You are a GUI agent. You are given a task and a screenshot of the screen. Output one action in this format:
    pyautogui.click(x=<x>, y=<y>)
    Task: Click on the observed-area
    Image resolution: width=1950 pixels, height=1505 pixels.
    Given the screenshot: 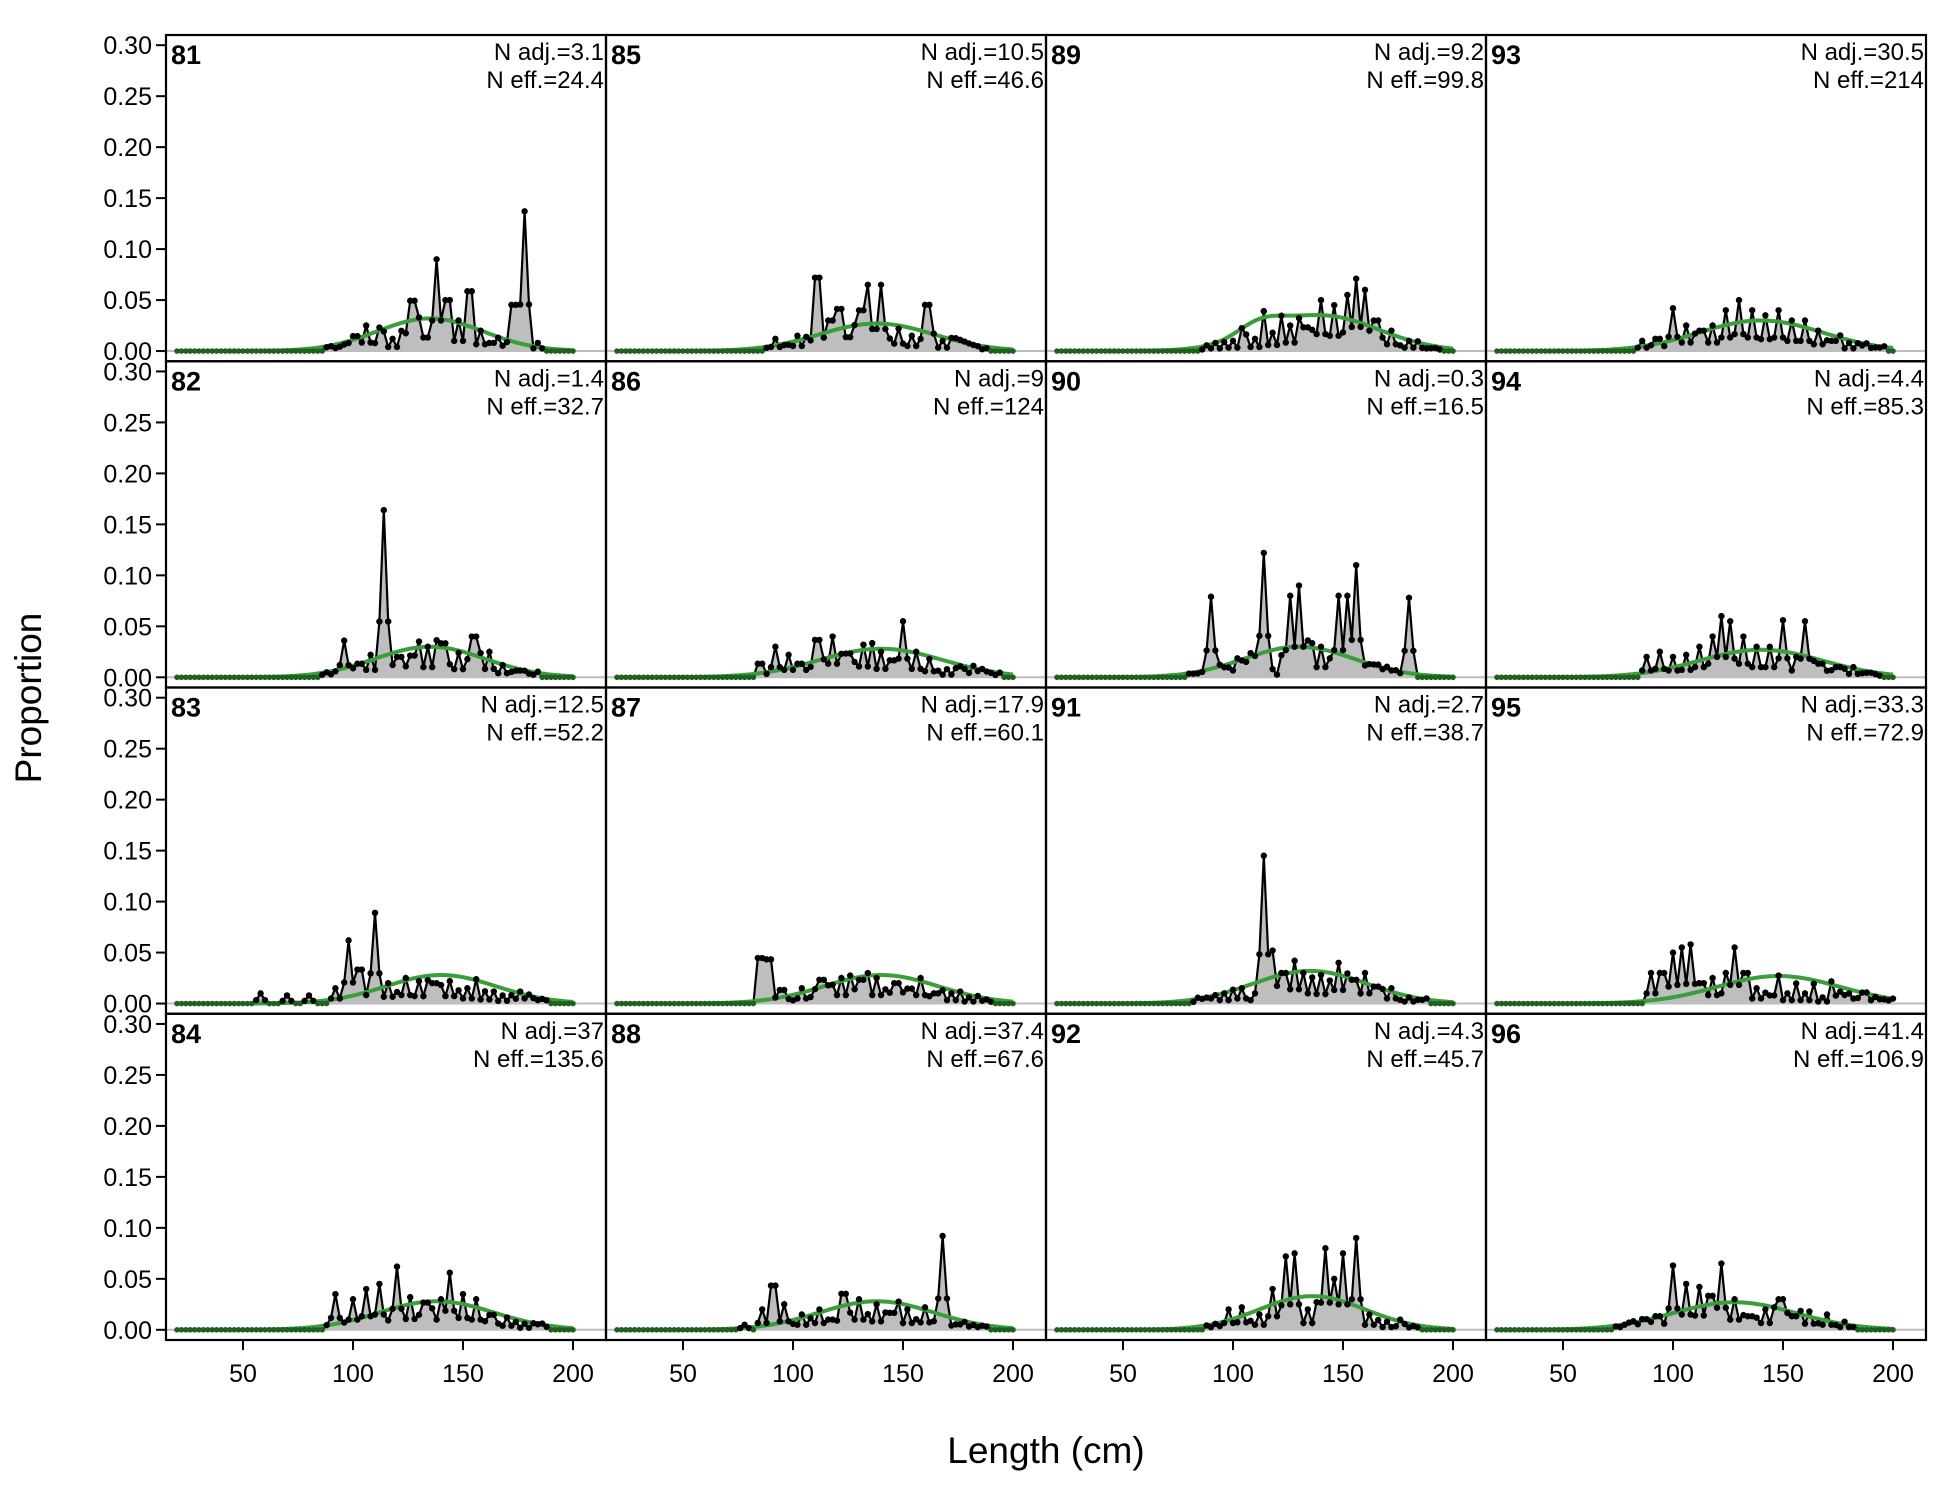 What is the action you would take?
    pyautogui.click(x=1255, y=1284)
    